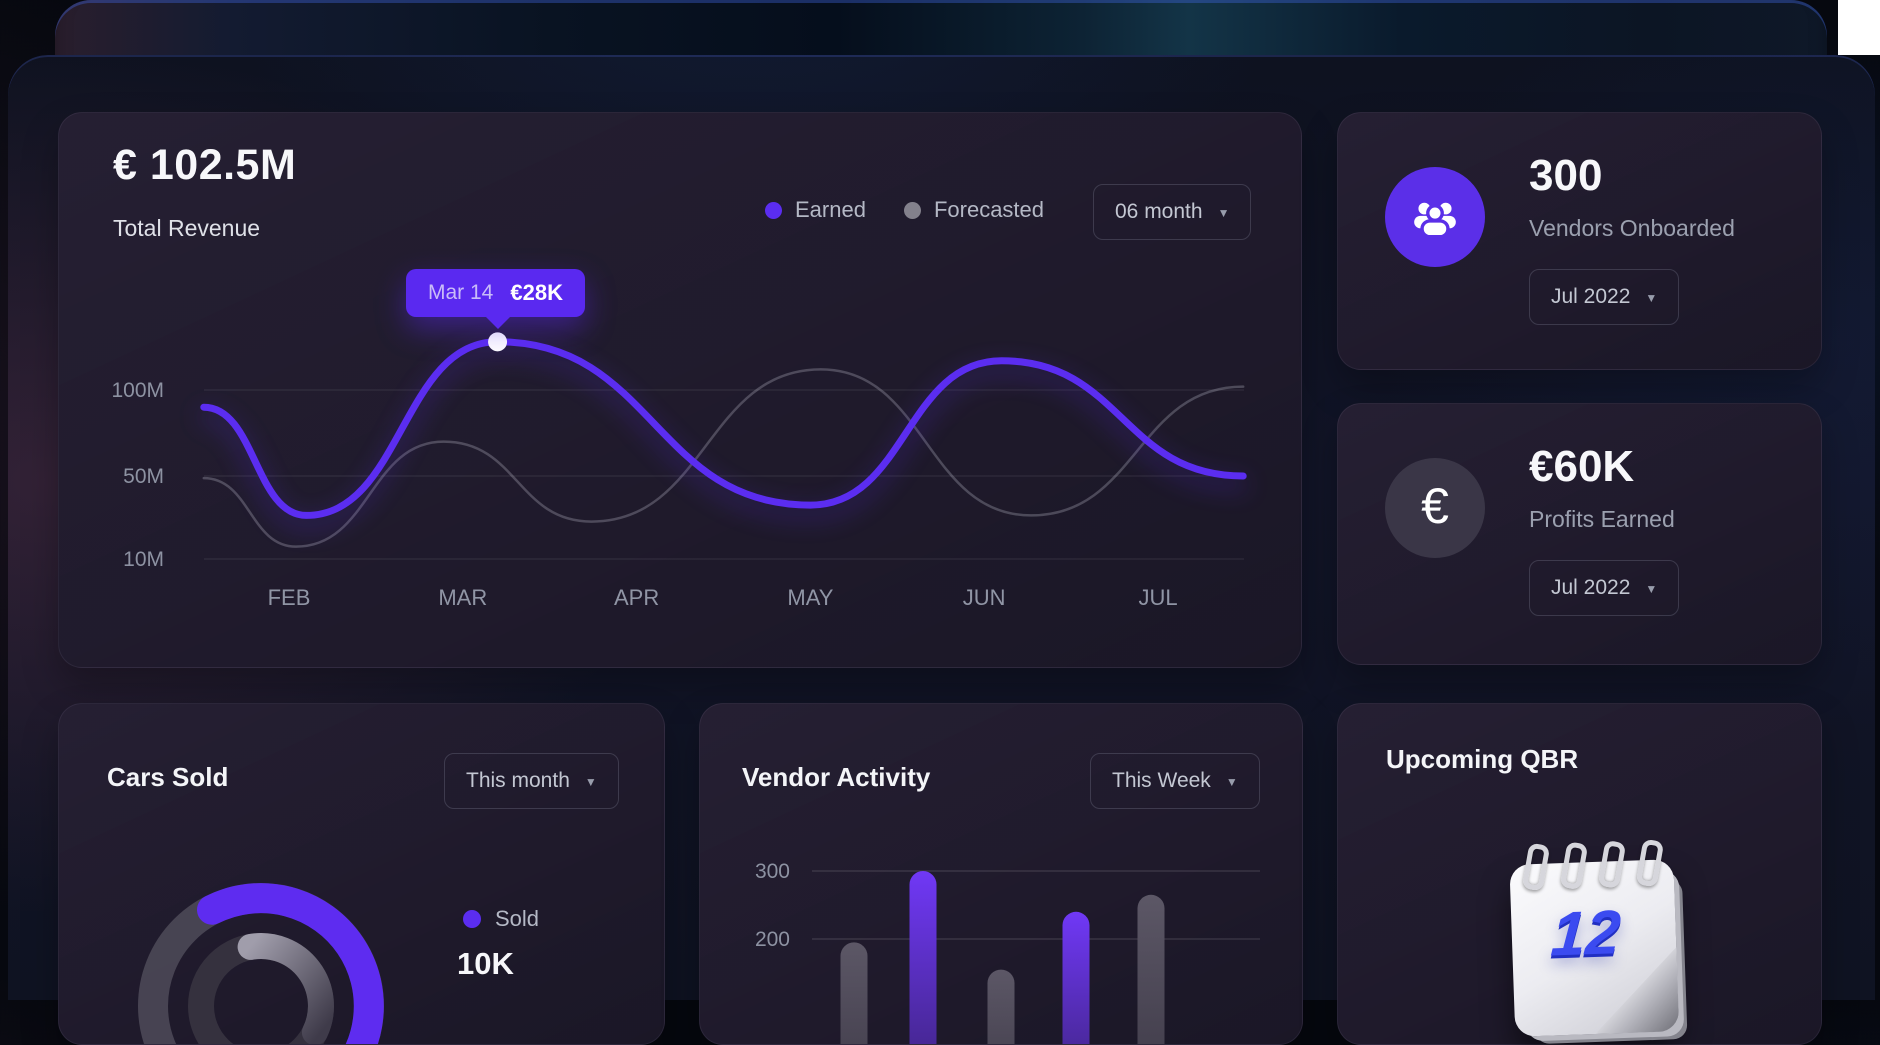  Describe the element at coordinates (498, 342) in the screenshot. I see `highlight-point-marker` at that location.